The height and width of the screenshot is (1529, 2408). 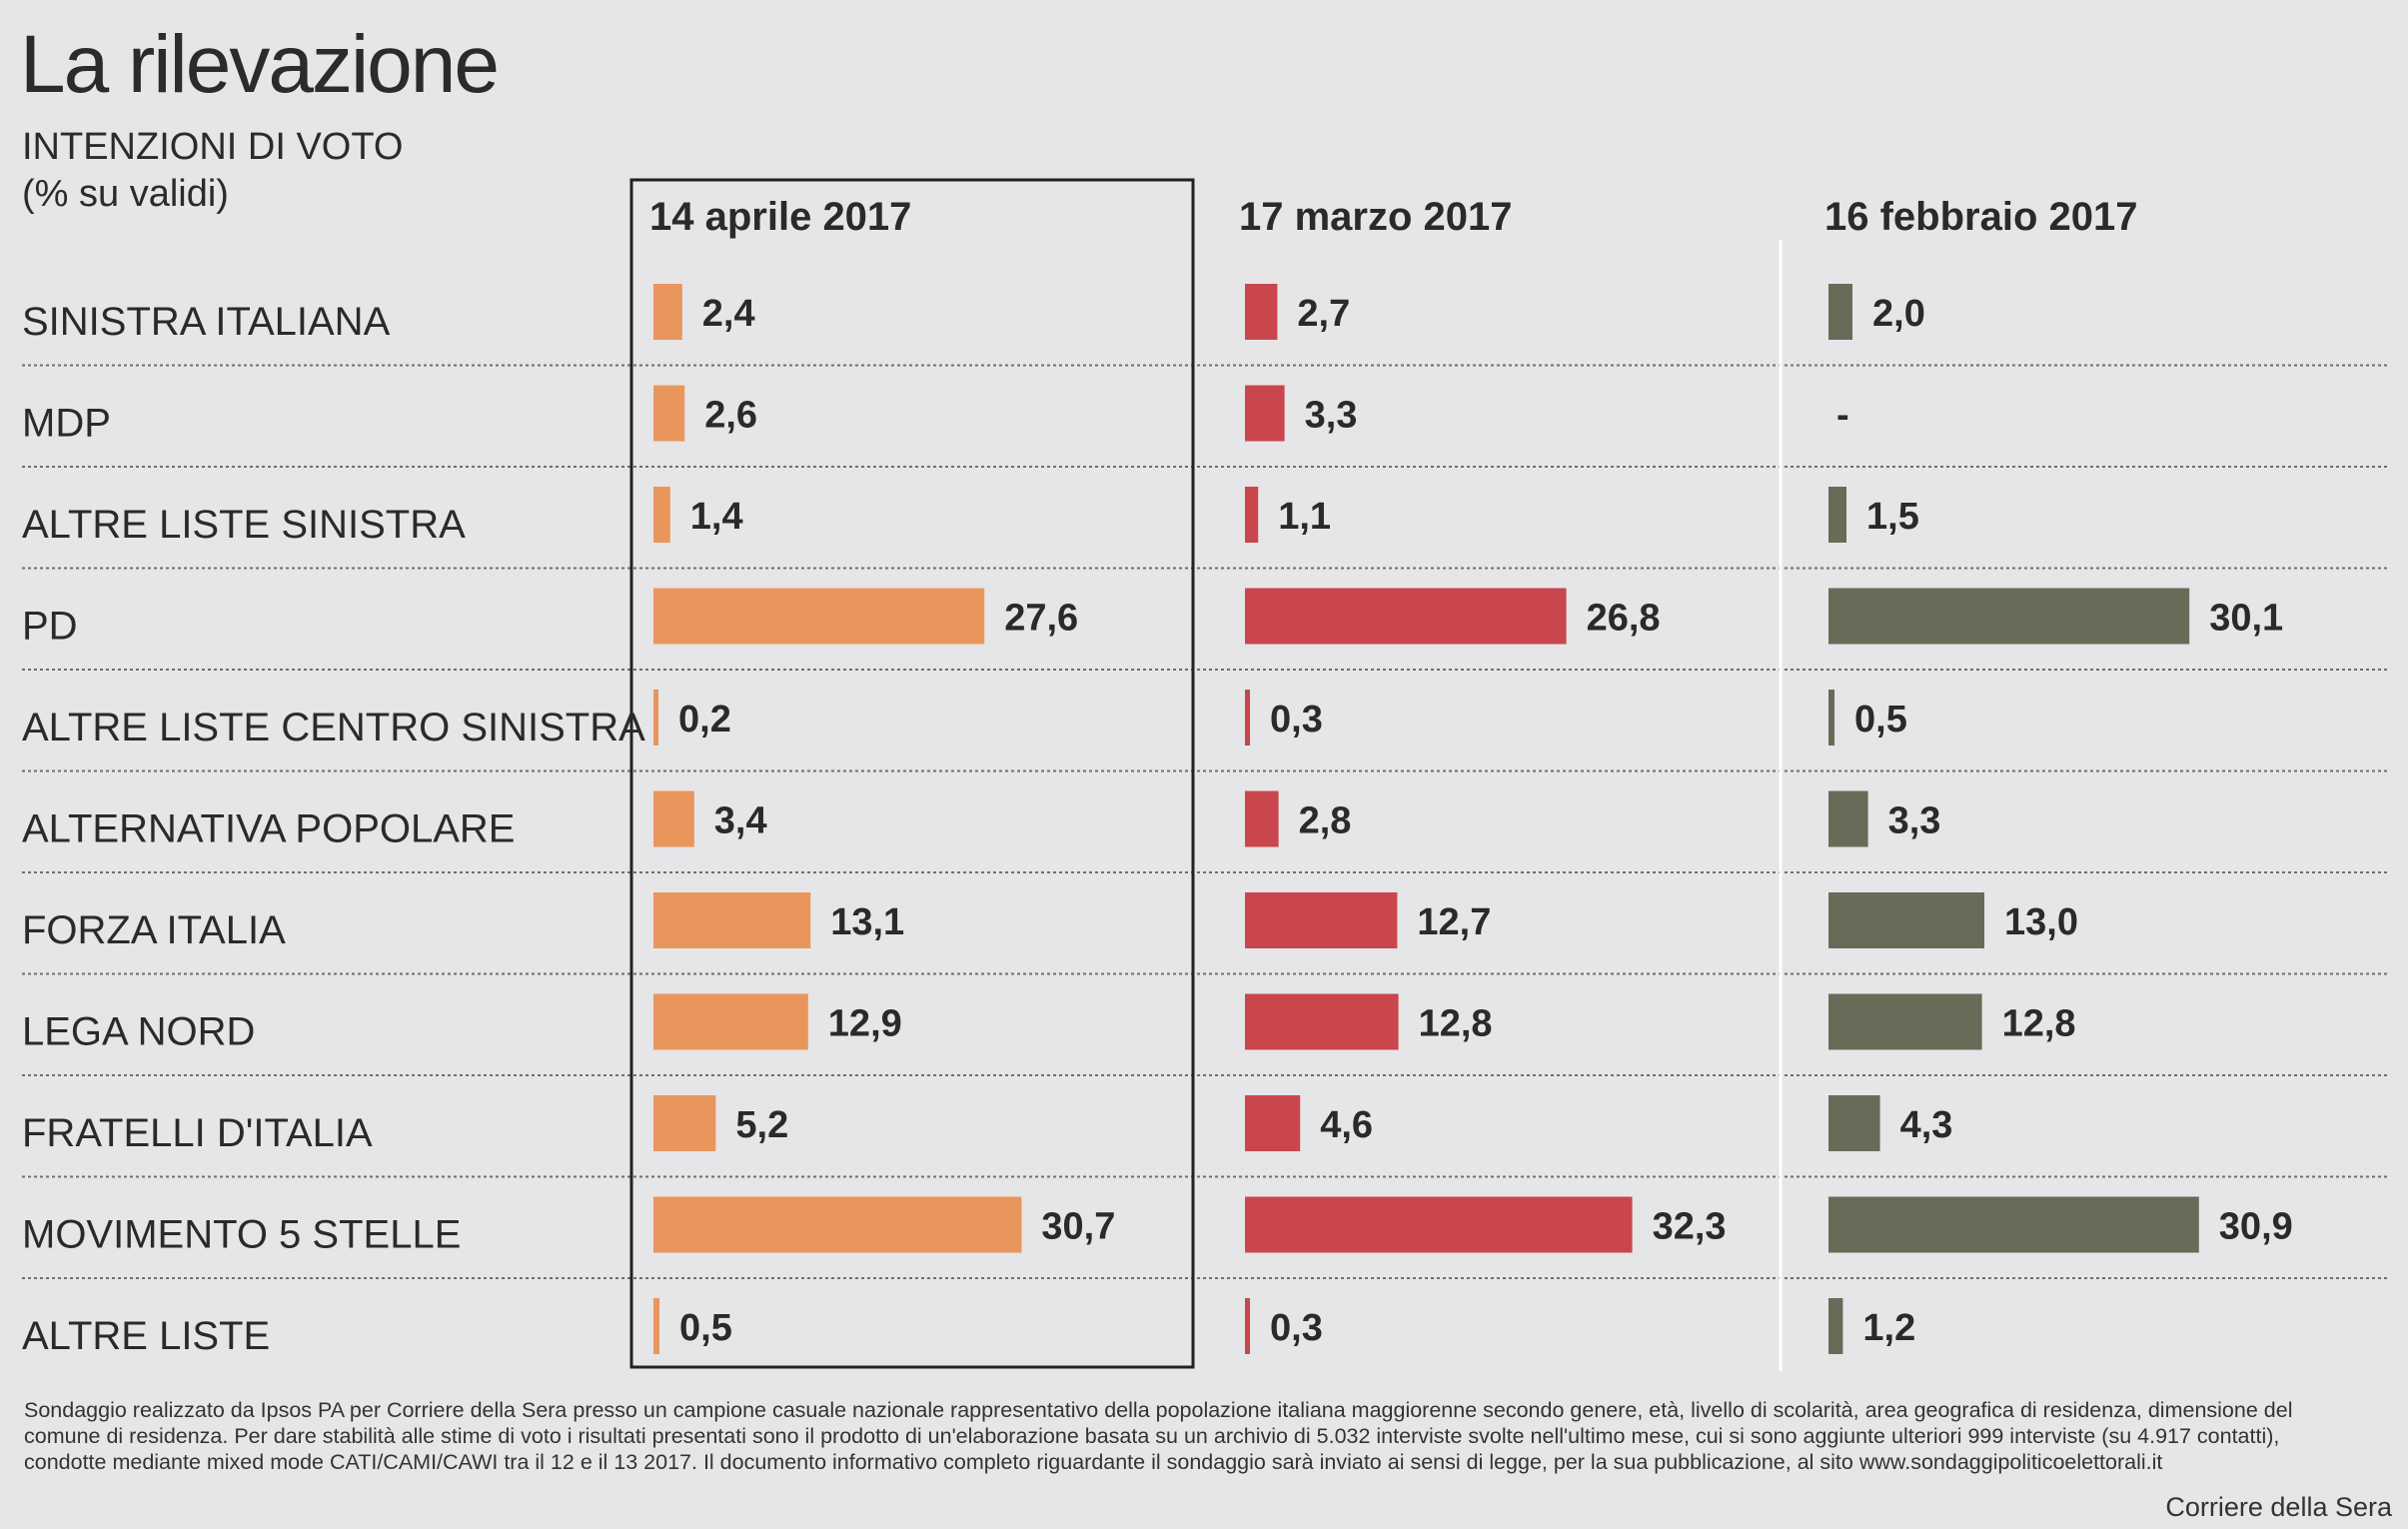 I want to click on category-label: ALTRE LISTE, so click(x=146, y=1336).